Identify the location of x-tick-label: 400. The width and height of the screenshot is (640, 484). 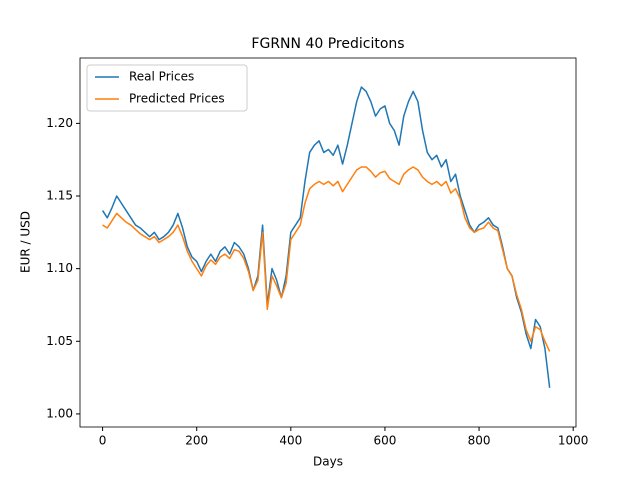
(290, 441).